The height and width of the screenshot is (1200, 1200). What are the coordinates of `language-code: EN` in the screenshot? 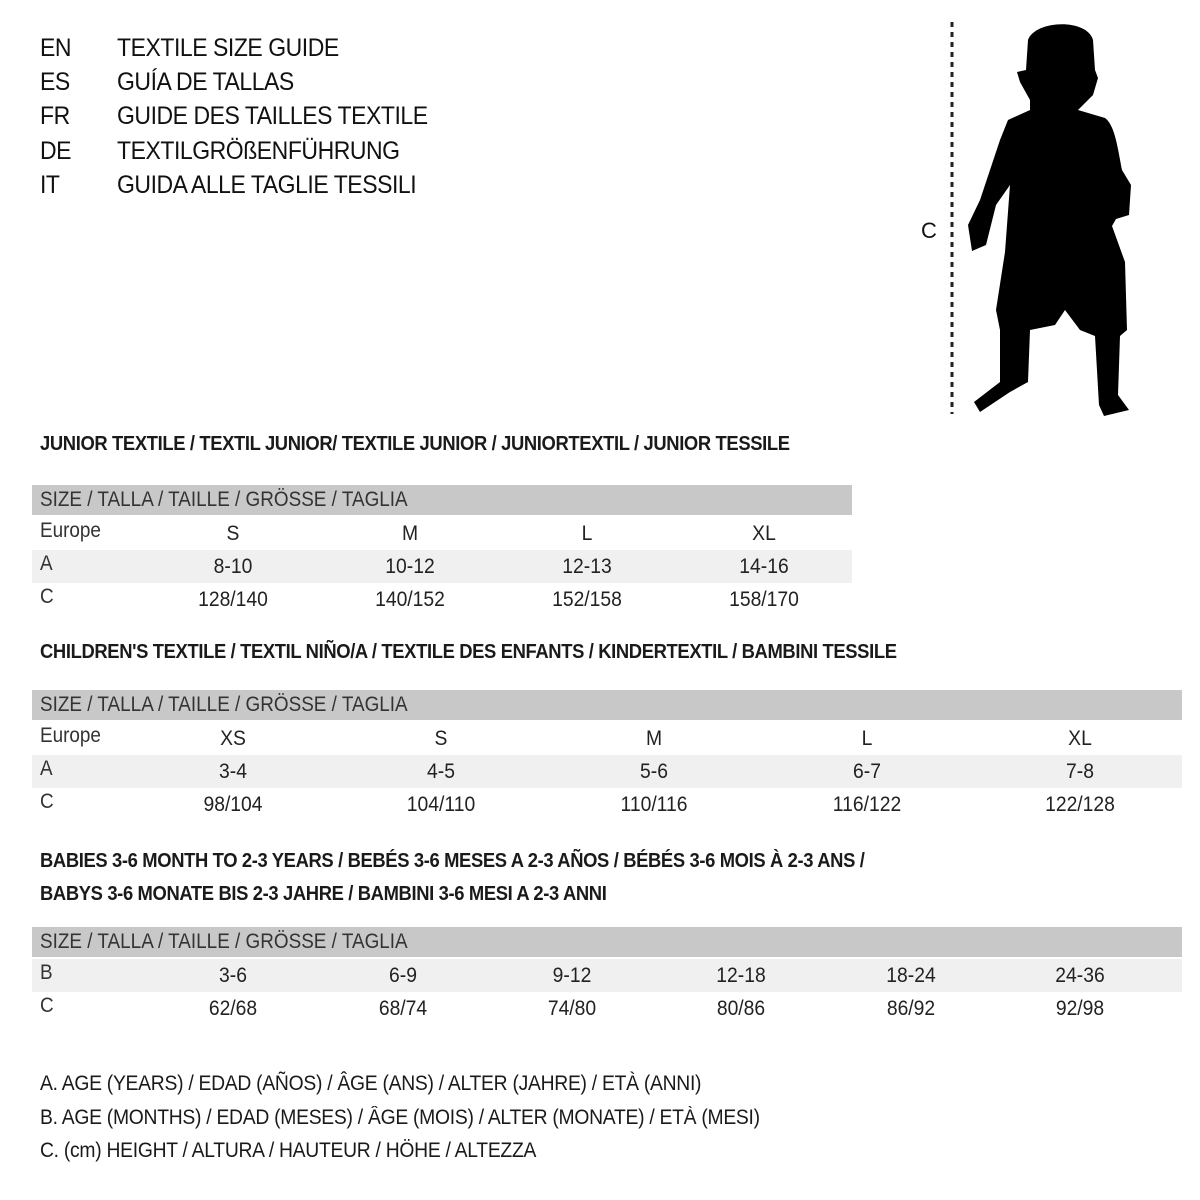 It's located at (56, 48).